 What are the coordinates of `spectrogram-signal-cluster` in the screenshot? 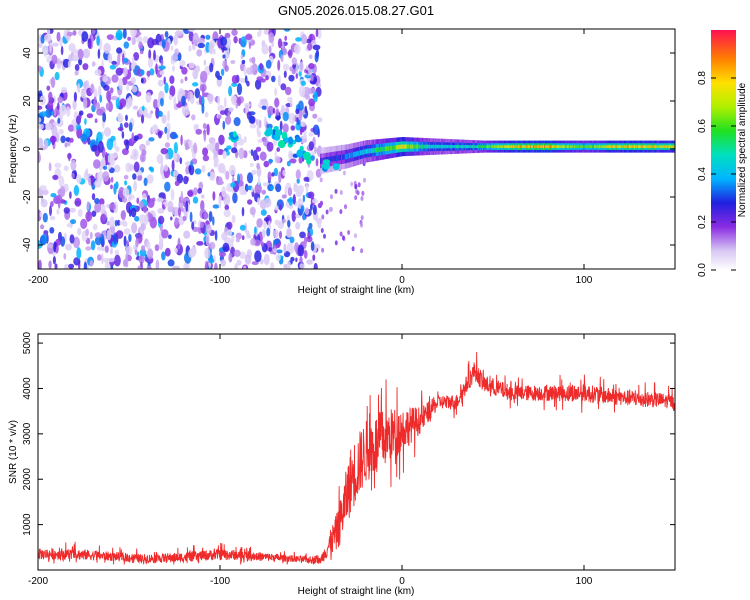 It's located at (300, 153).